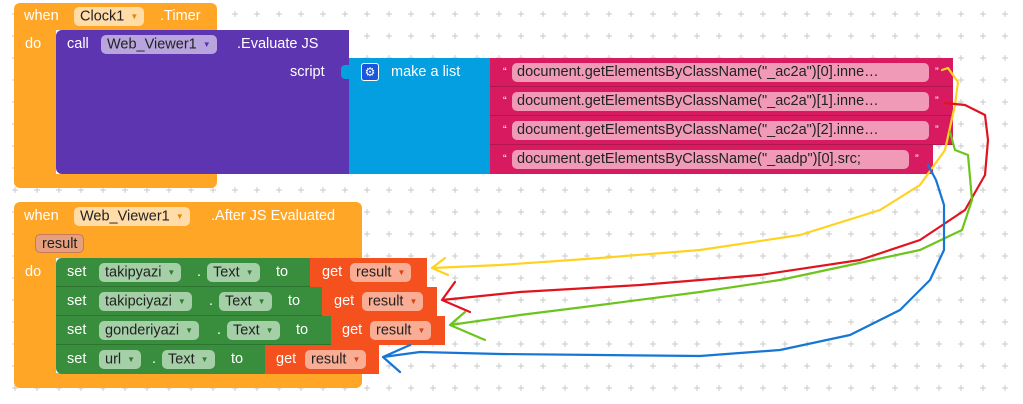 The image size is (1023, 404). Describe the element at coordinates (113, 359) in the screenshot. I see `dropdown-value: url` at that location.